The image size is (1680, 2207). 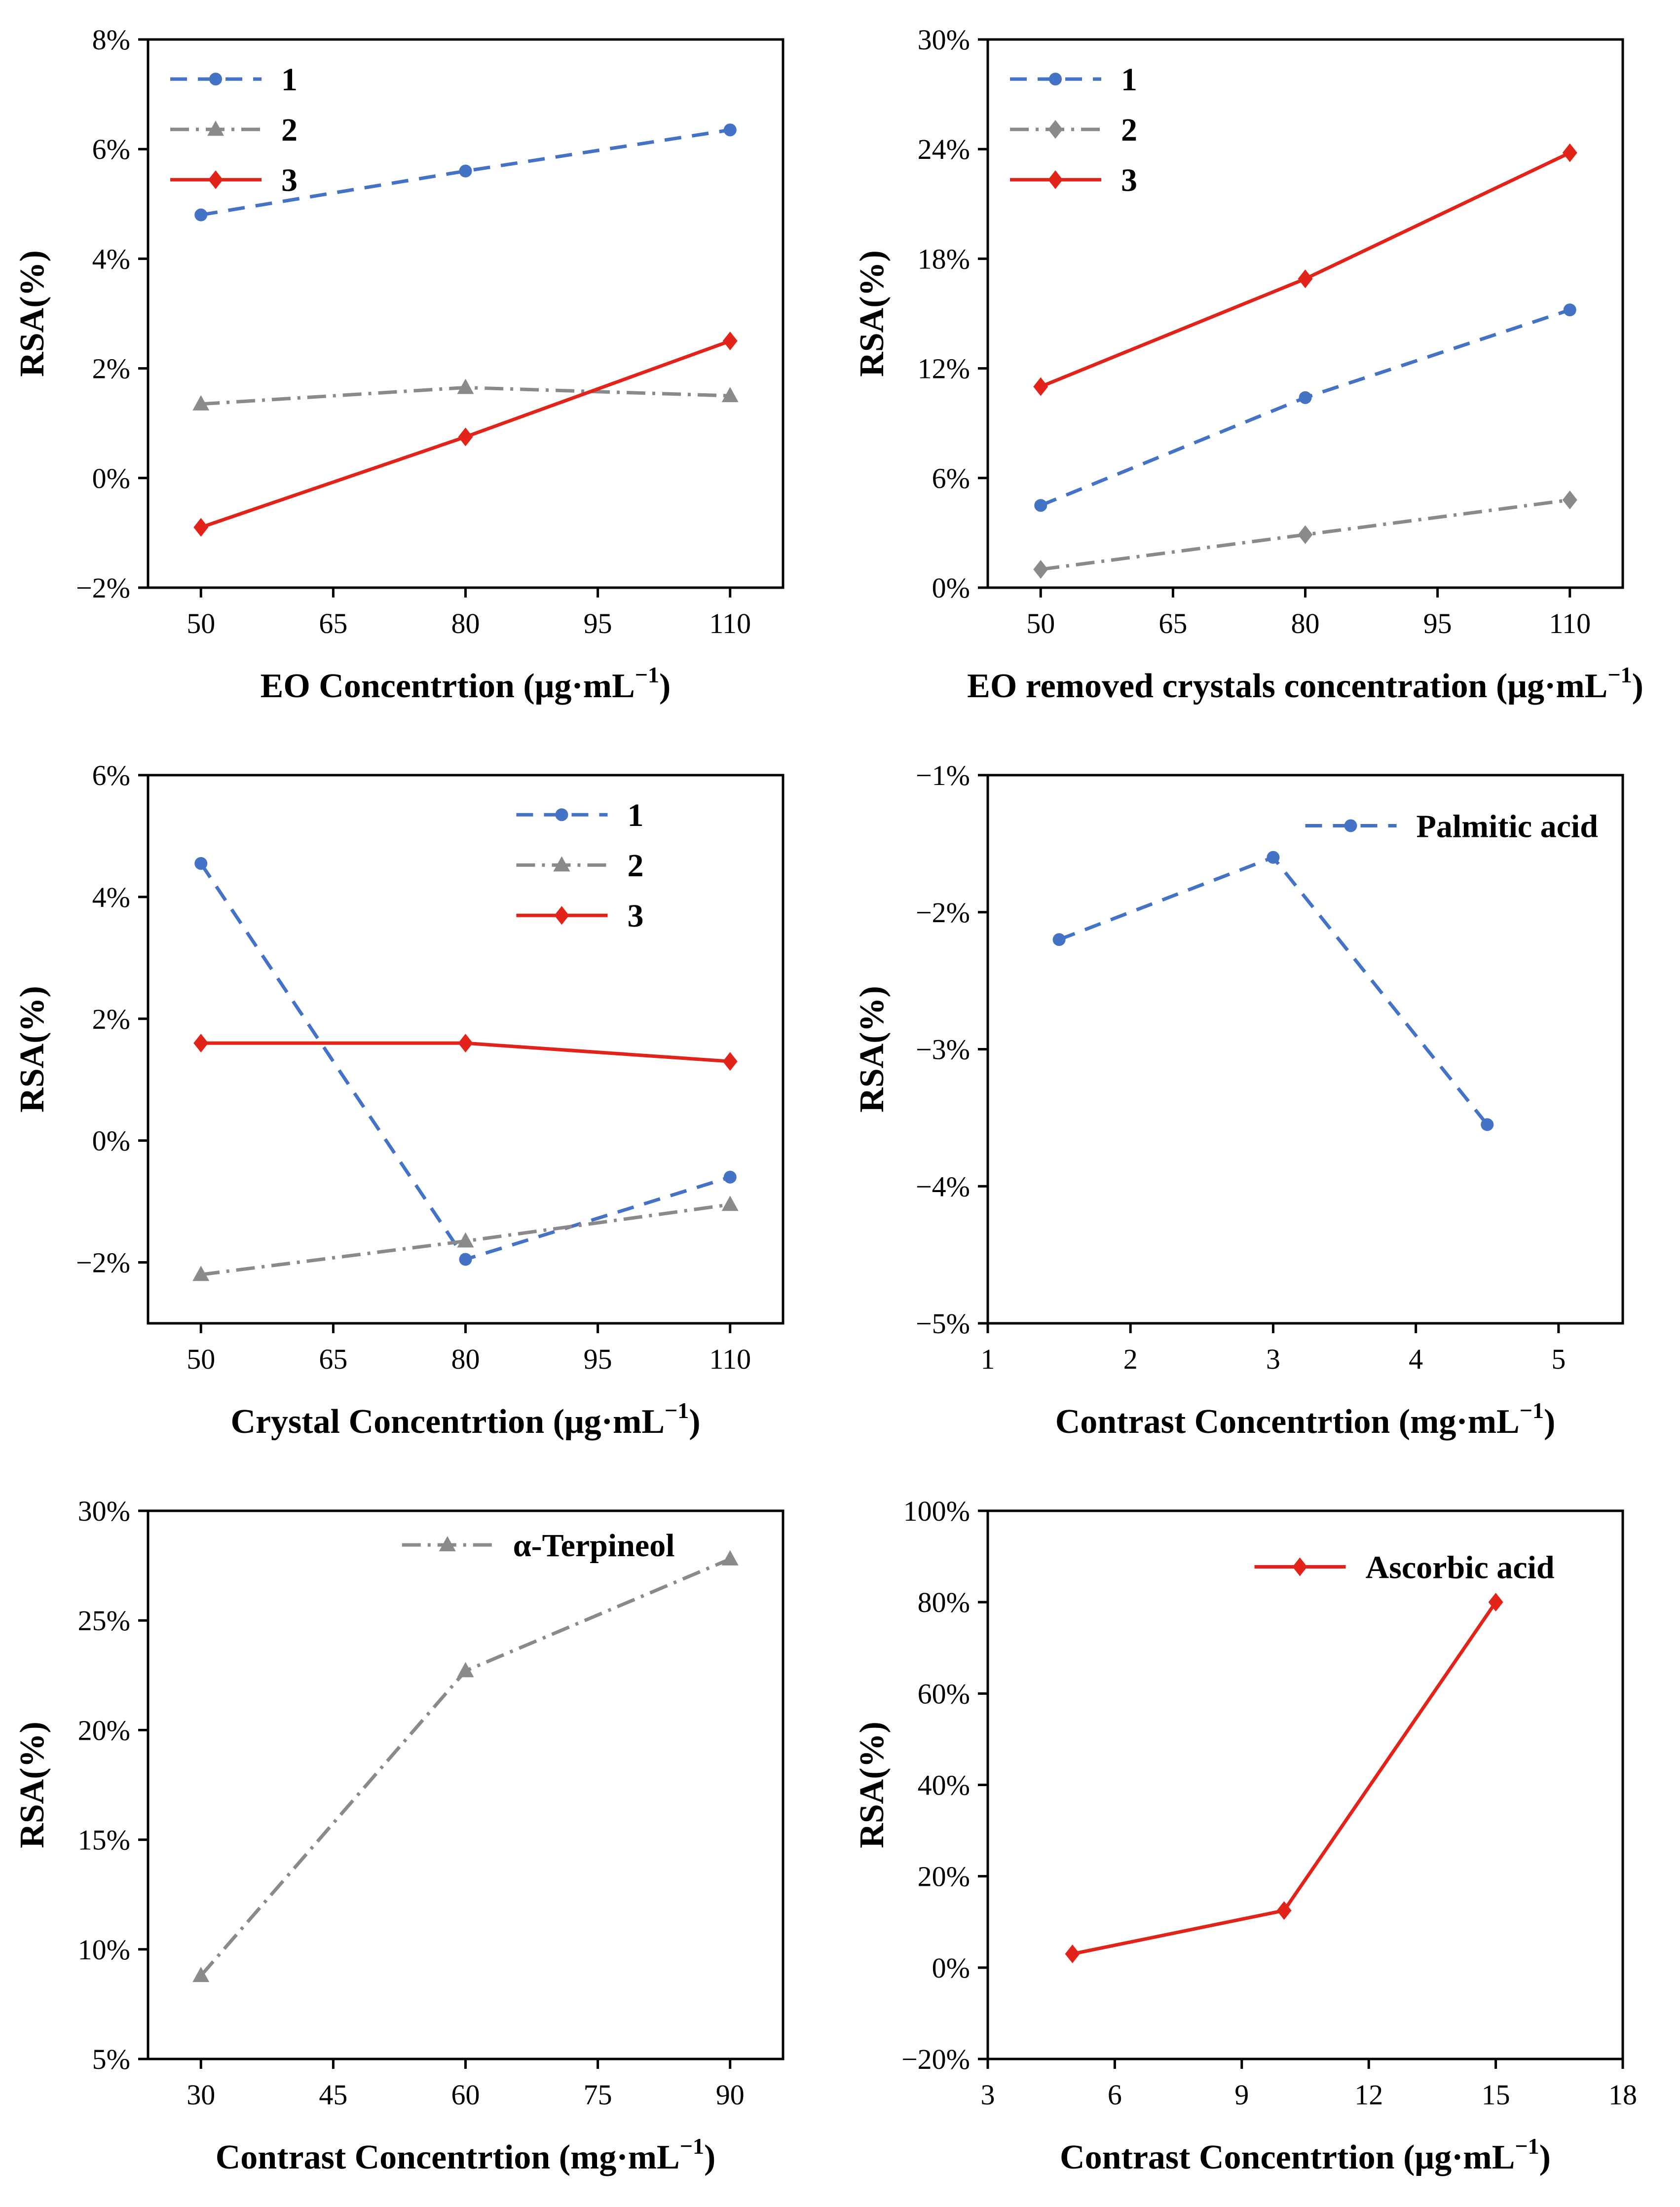 What do you see at coordinates (1404, 1568) in the screenshot?
I see `legend: Ascorbic acid` at bounding box center [1404, 1568].